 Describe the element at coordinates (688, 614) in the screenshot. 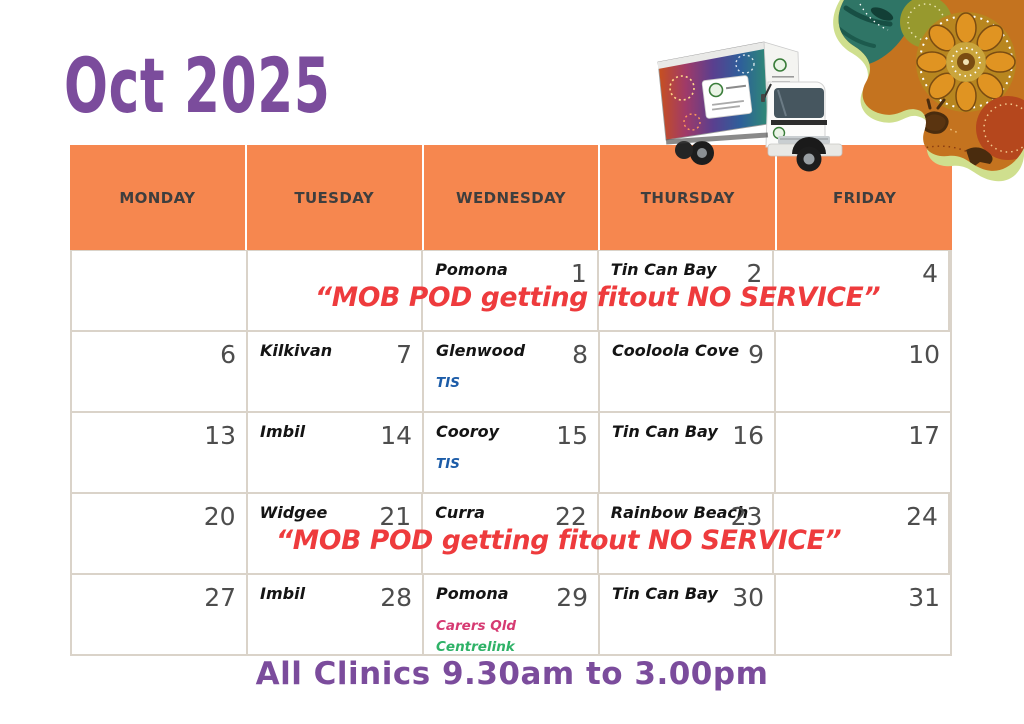

I see `calendar-cell: Tin Can Bay 30` at that location.